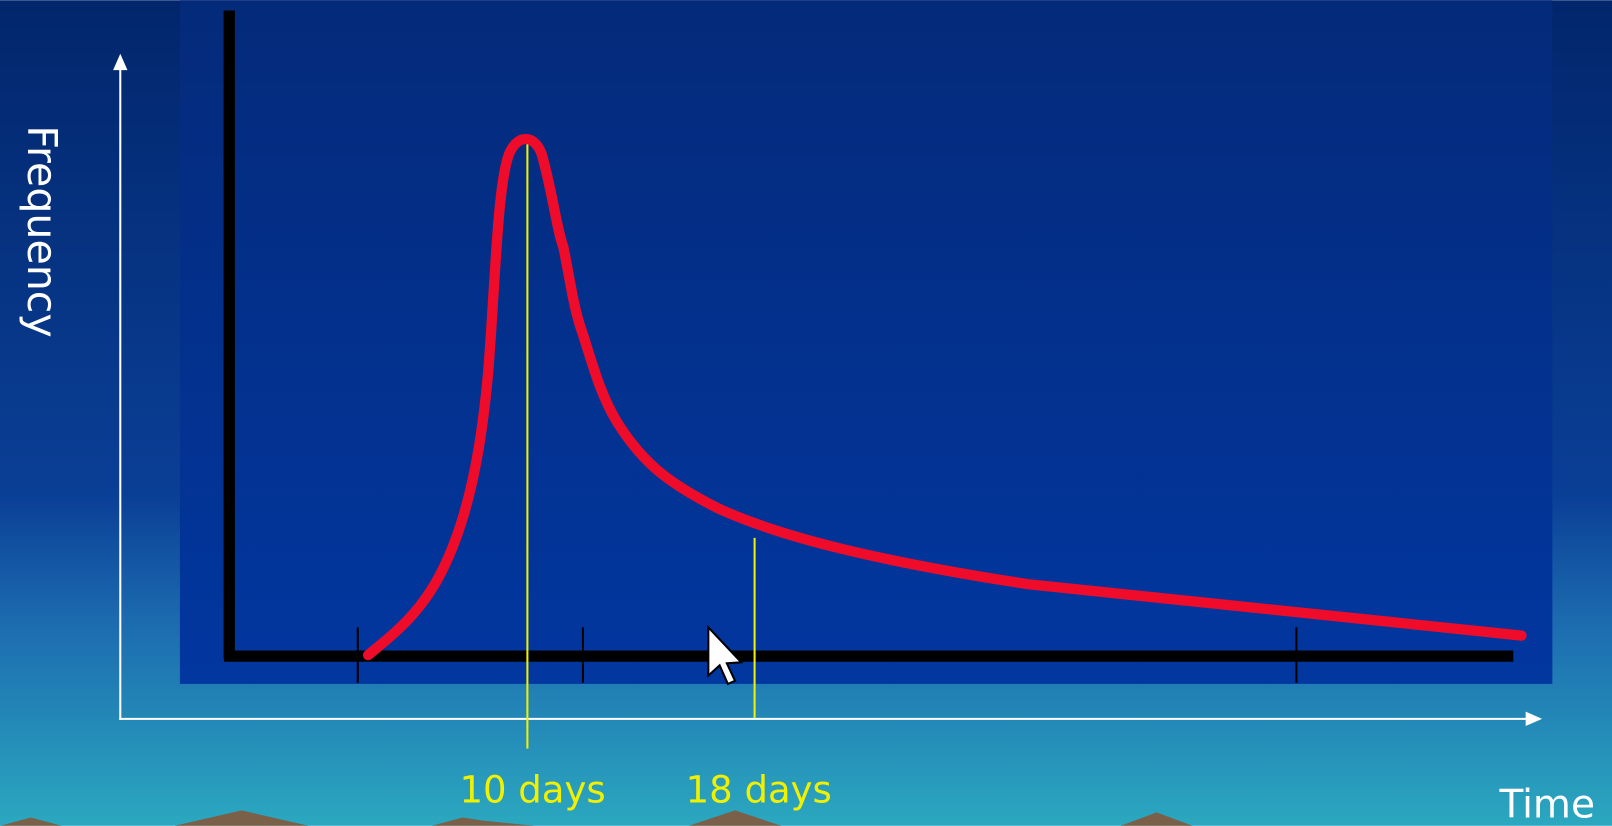 The height and width of the screenshot is (826, 1612). What do you see at coordinates (1546, 804) in the screenshot?
I see `x-axis-label: Time` at bounding box center [1546, 804].